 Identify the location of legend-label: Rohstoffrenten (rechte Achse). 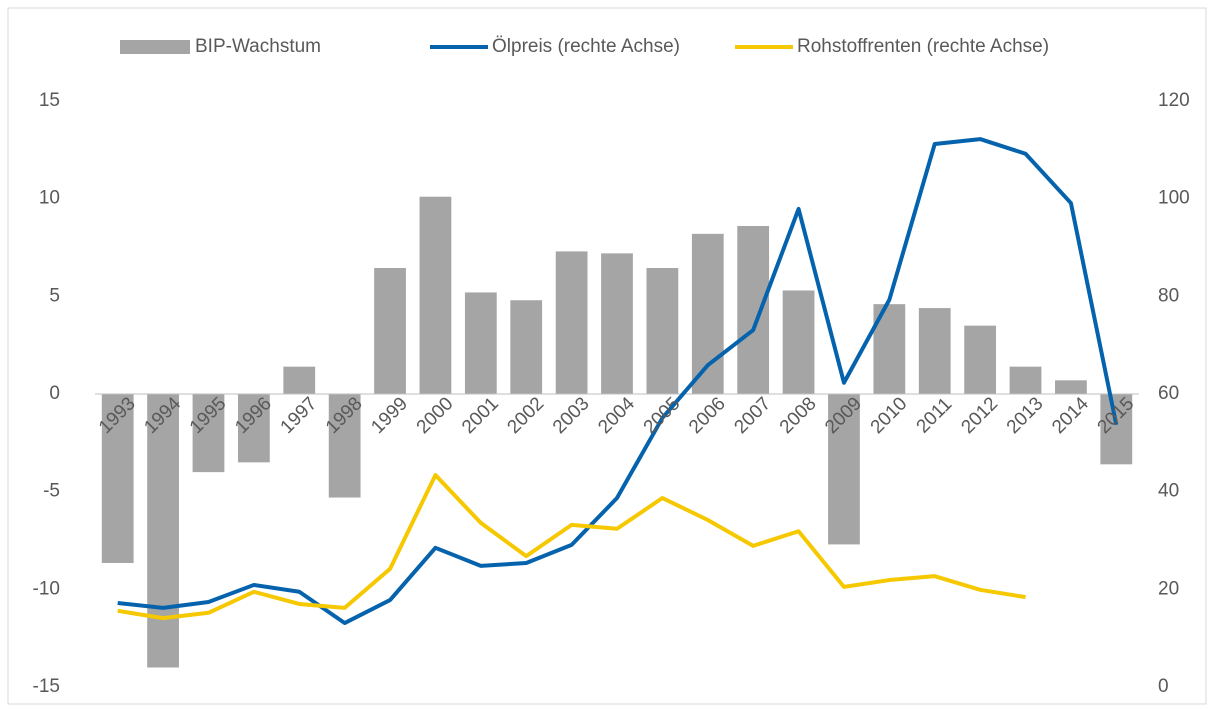
(923, 46).